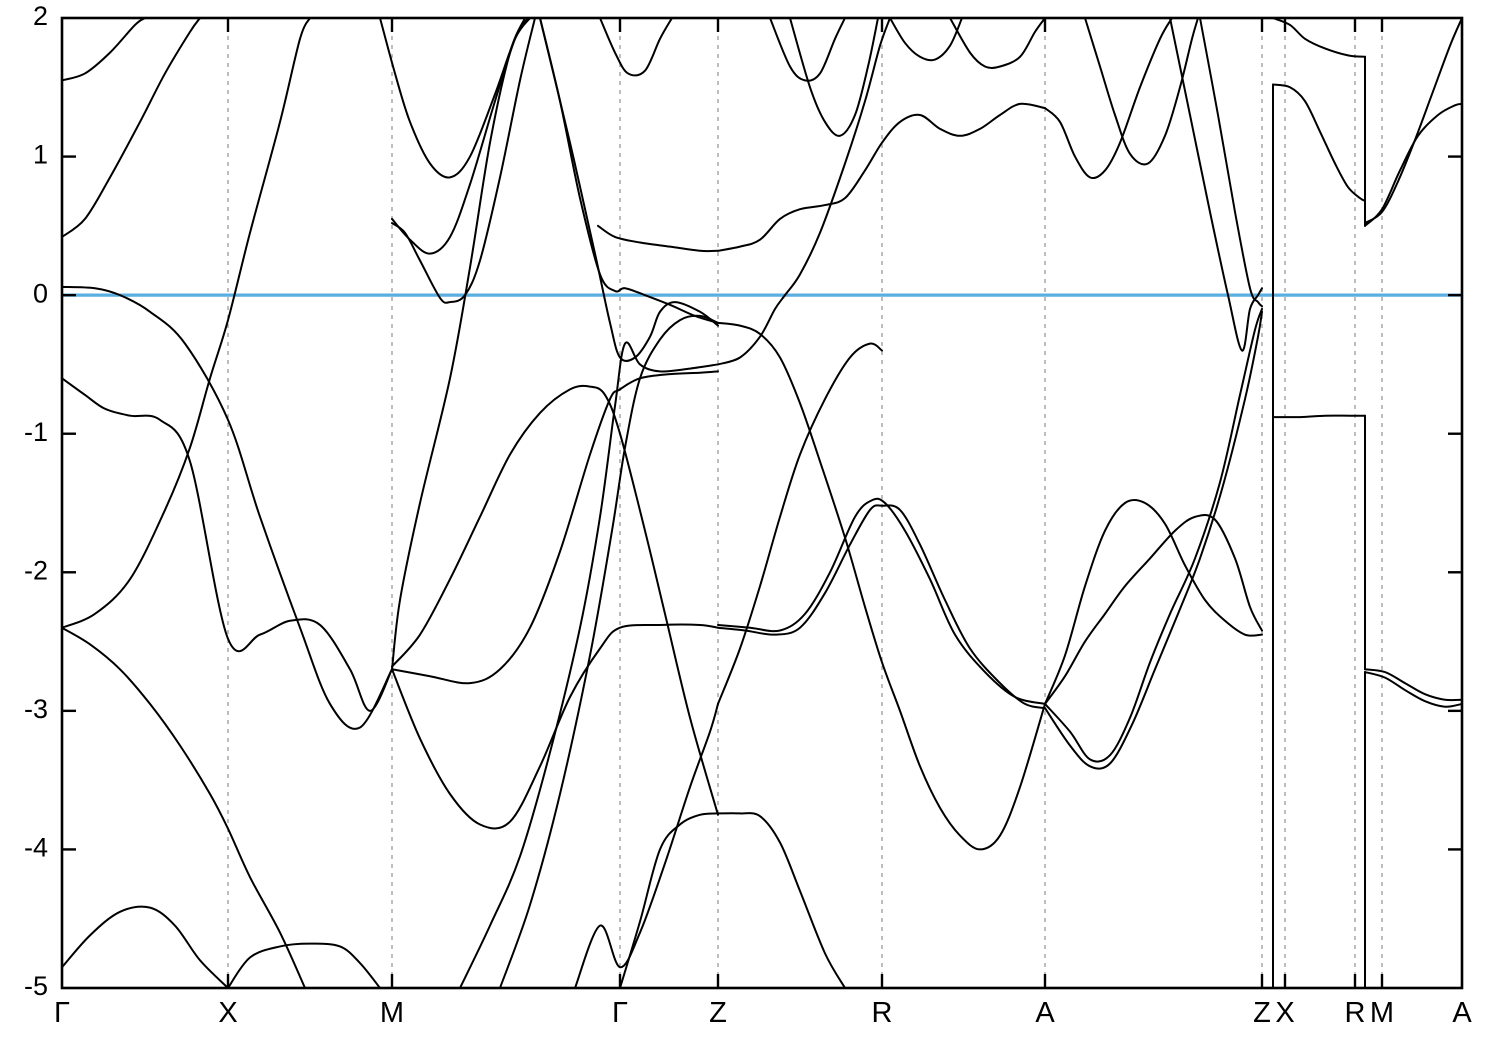 The width and height of the screenshot is (1500, 1050). I want to click on y-axis-tick-labels: 2 1 0 -1 -2 -3 -4 -5, so click(36, 501).